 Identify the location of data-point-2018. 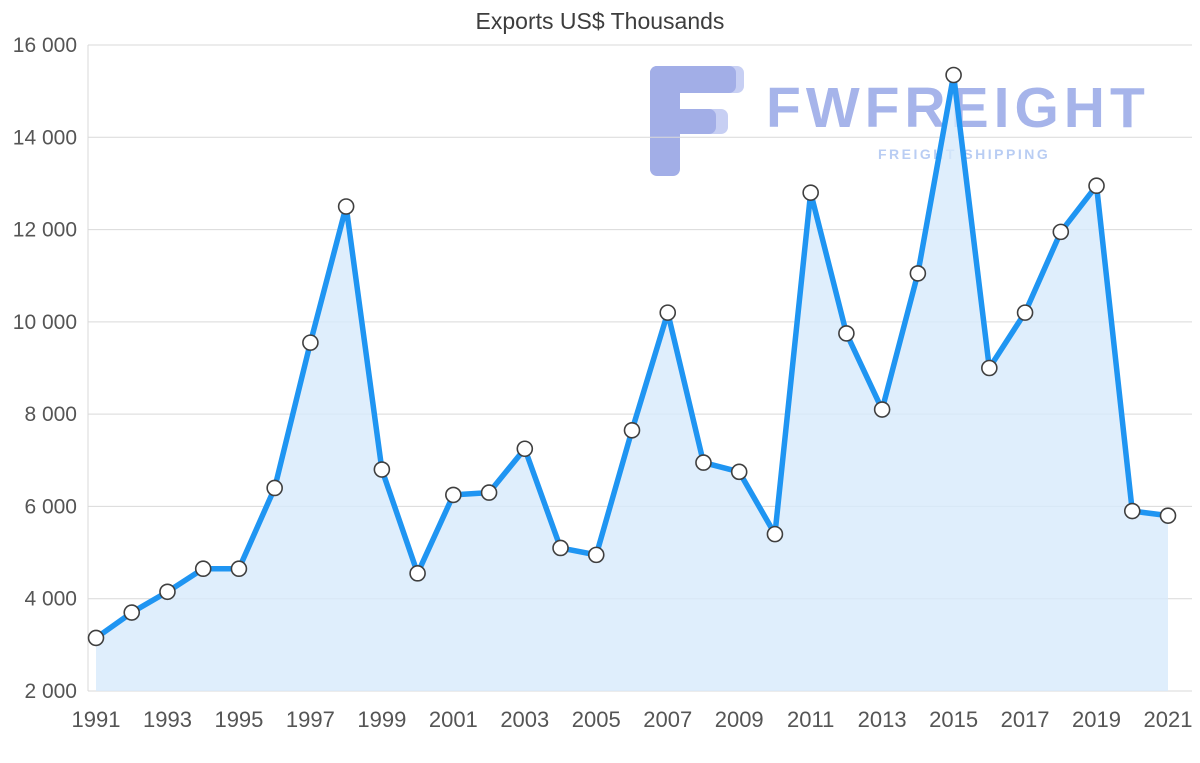
(1061, 232).